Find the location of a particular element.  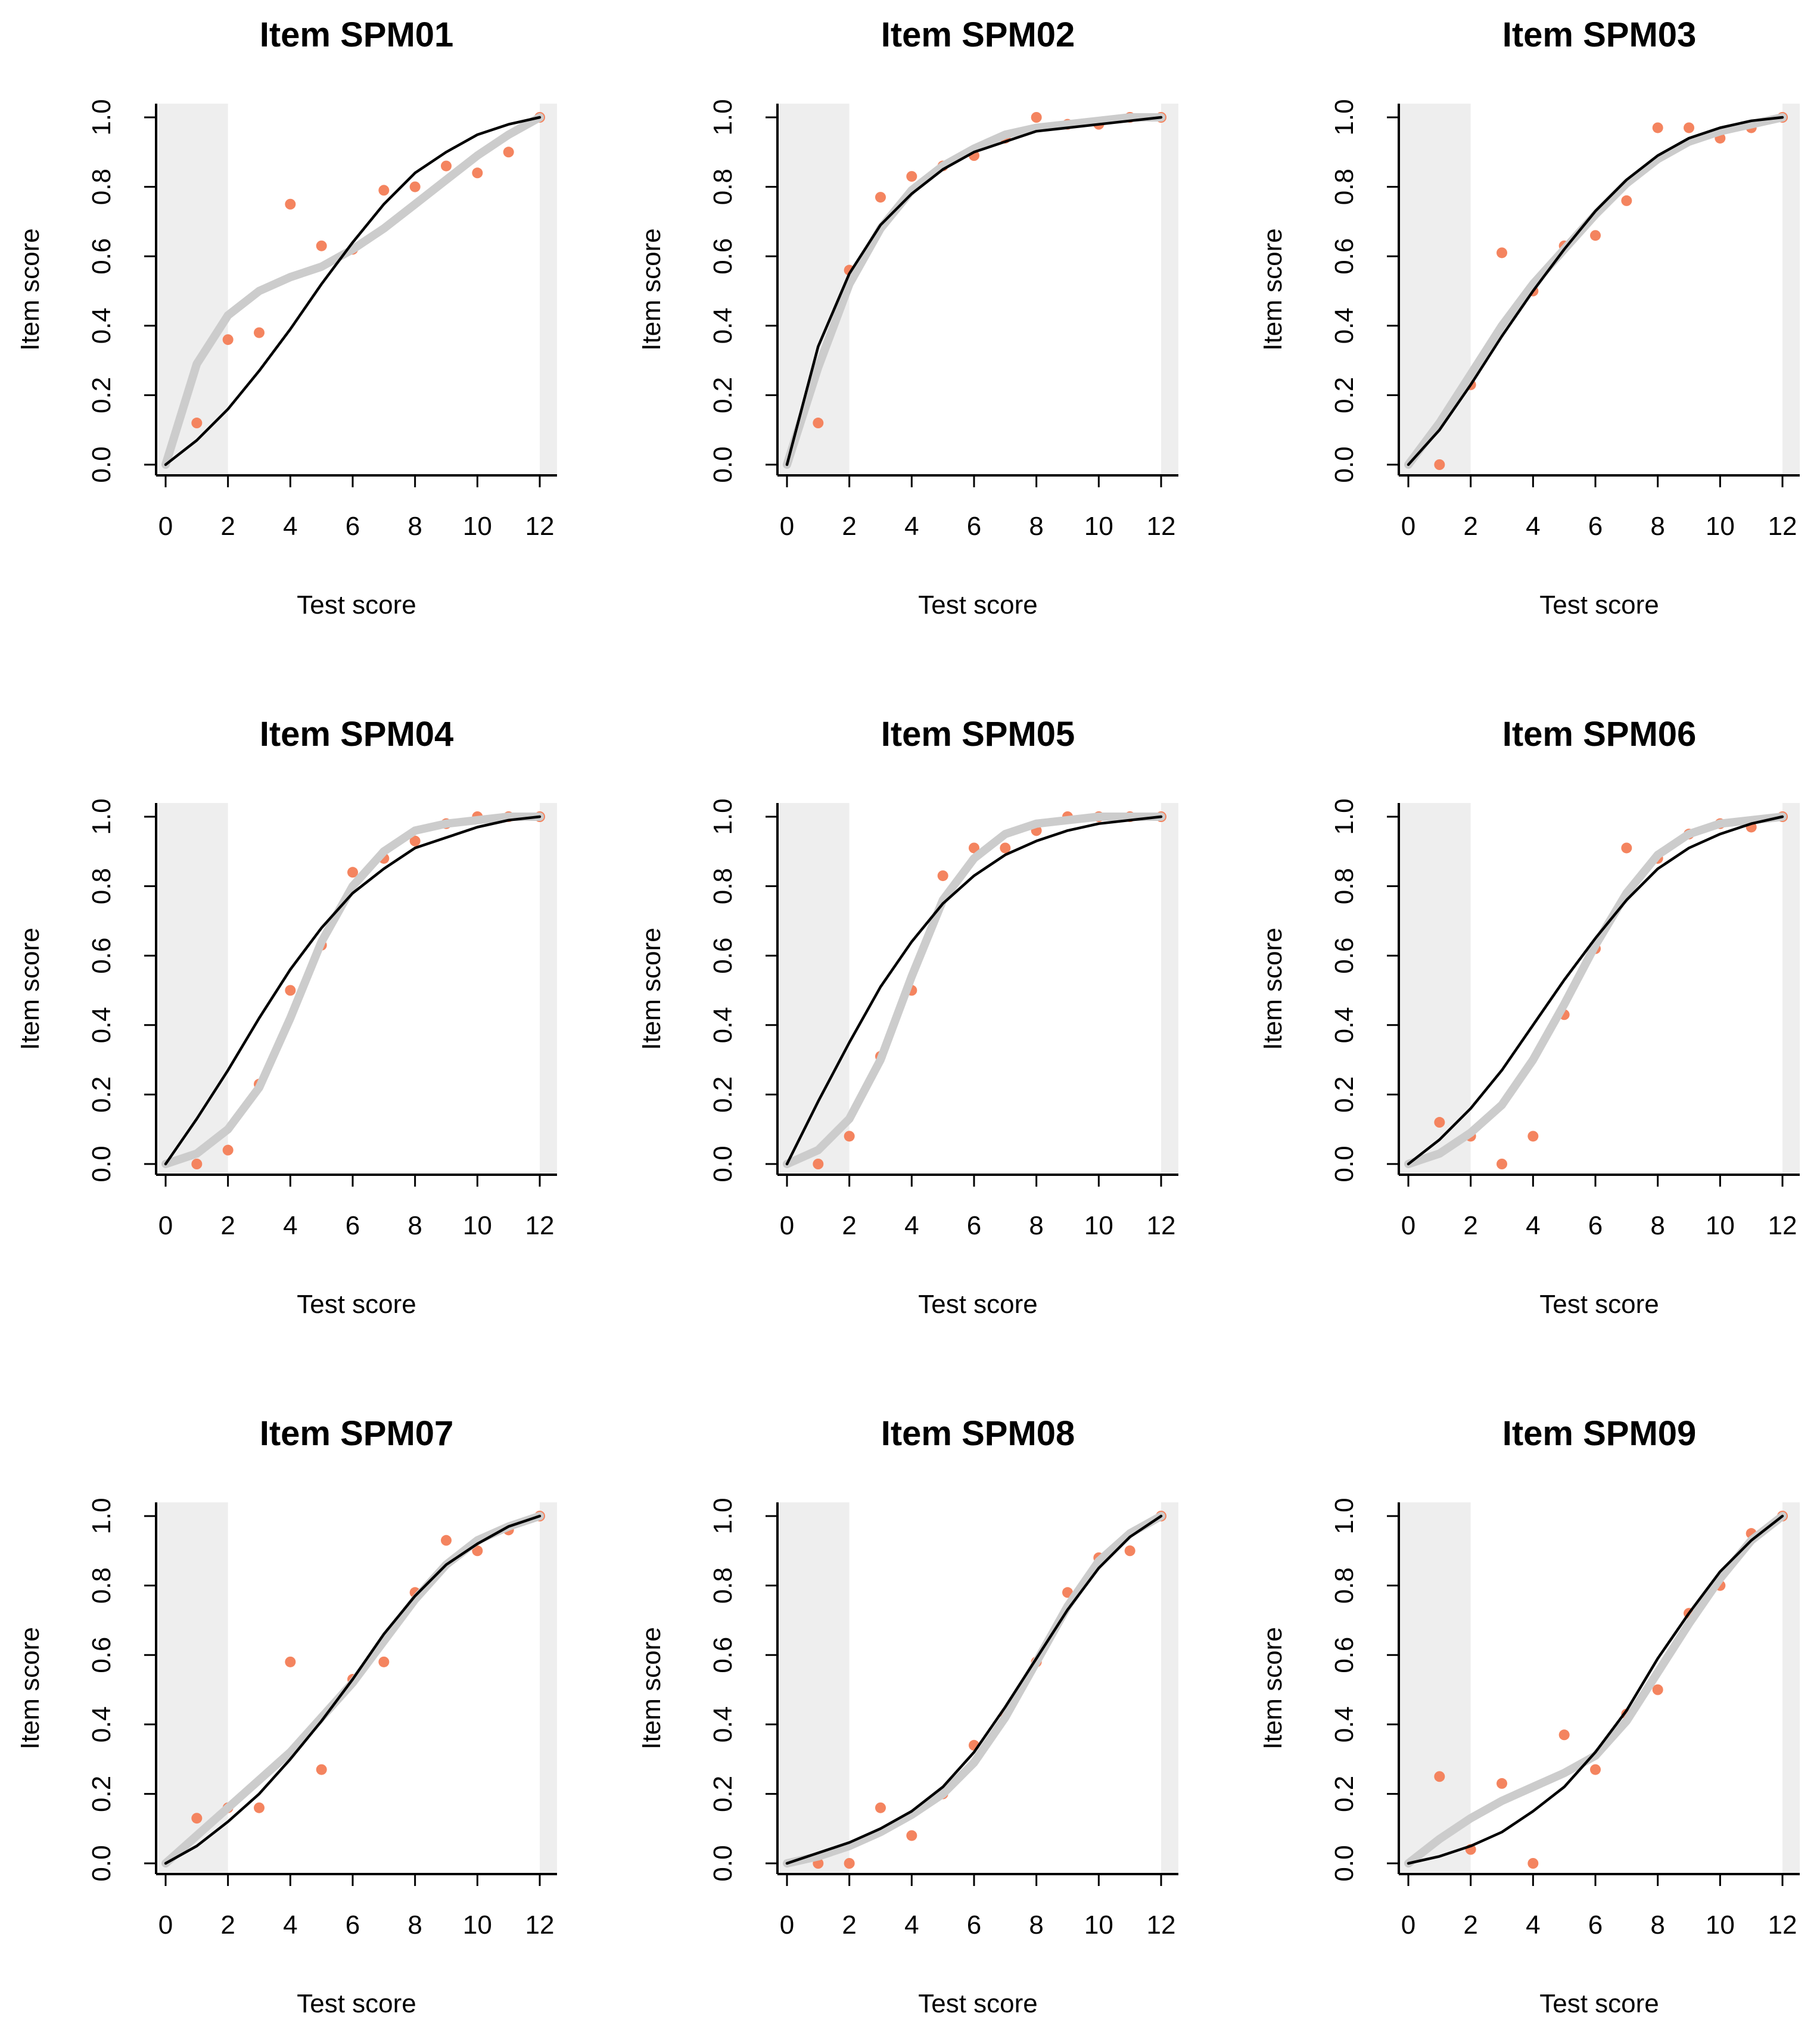

panel-title: Item SPM03 is located at coordinates (1599, 34).